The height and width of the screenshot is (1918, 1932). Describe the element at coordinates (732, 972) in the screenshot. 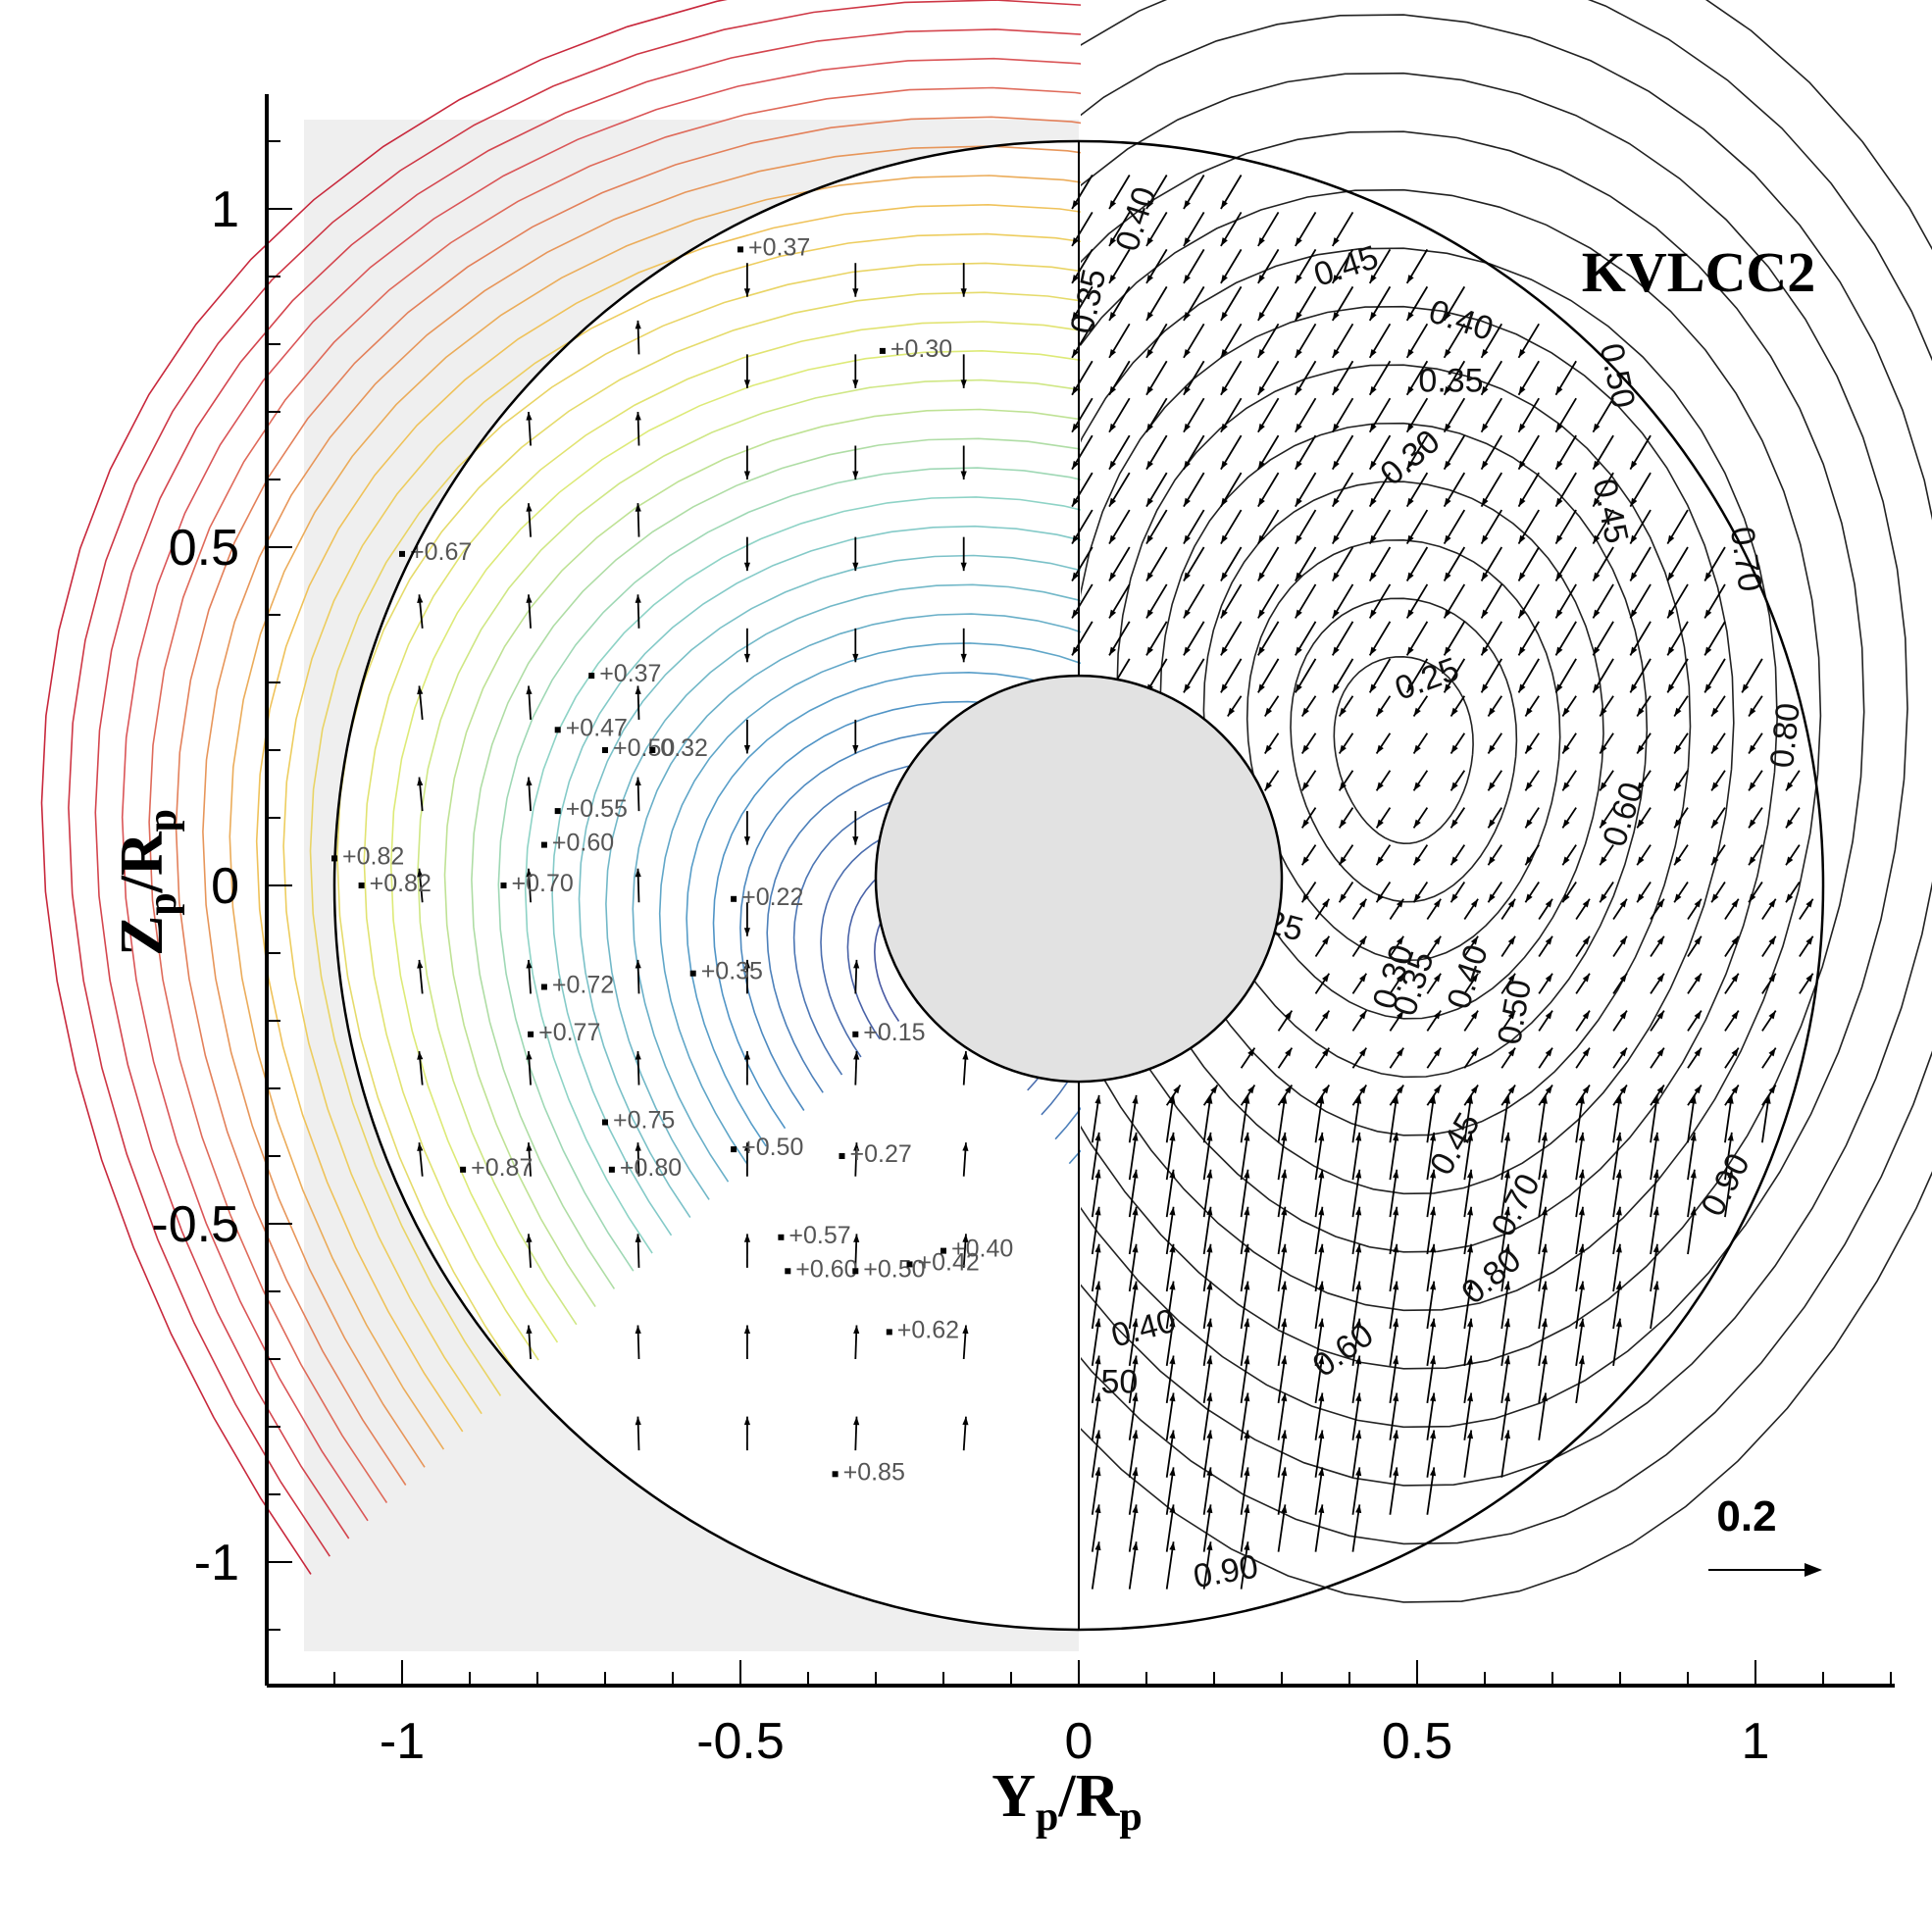

I see `sample-point-label: +0.35` at that location.